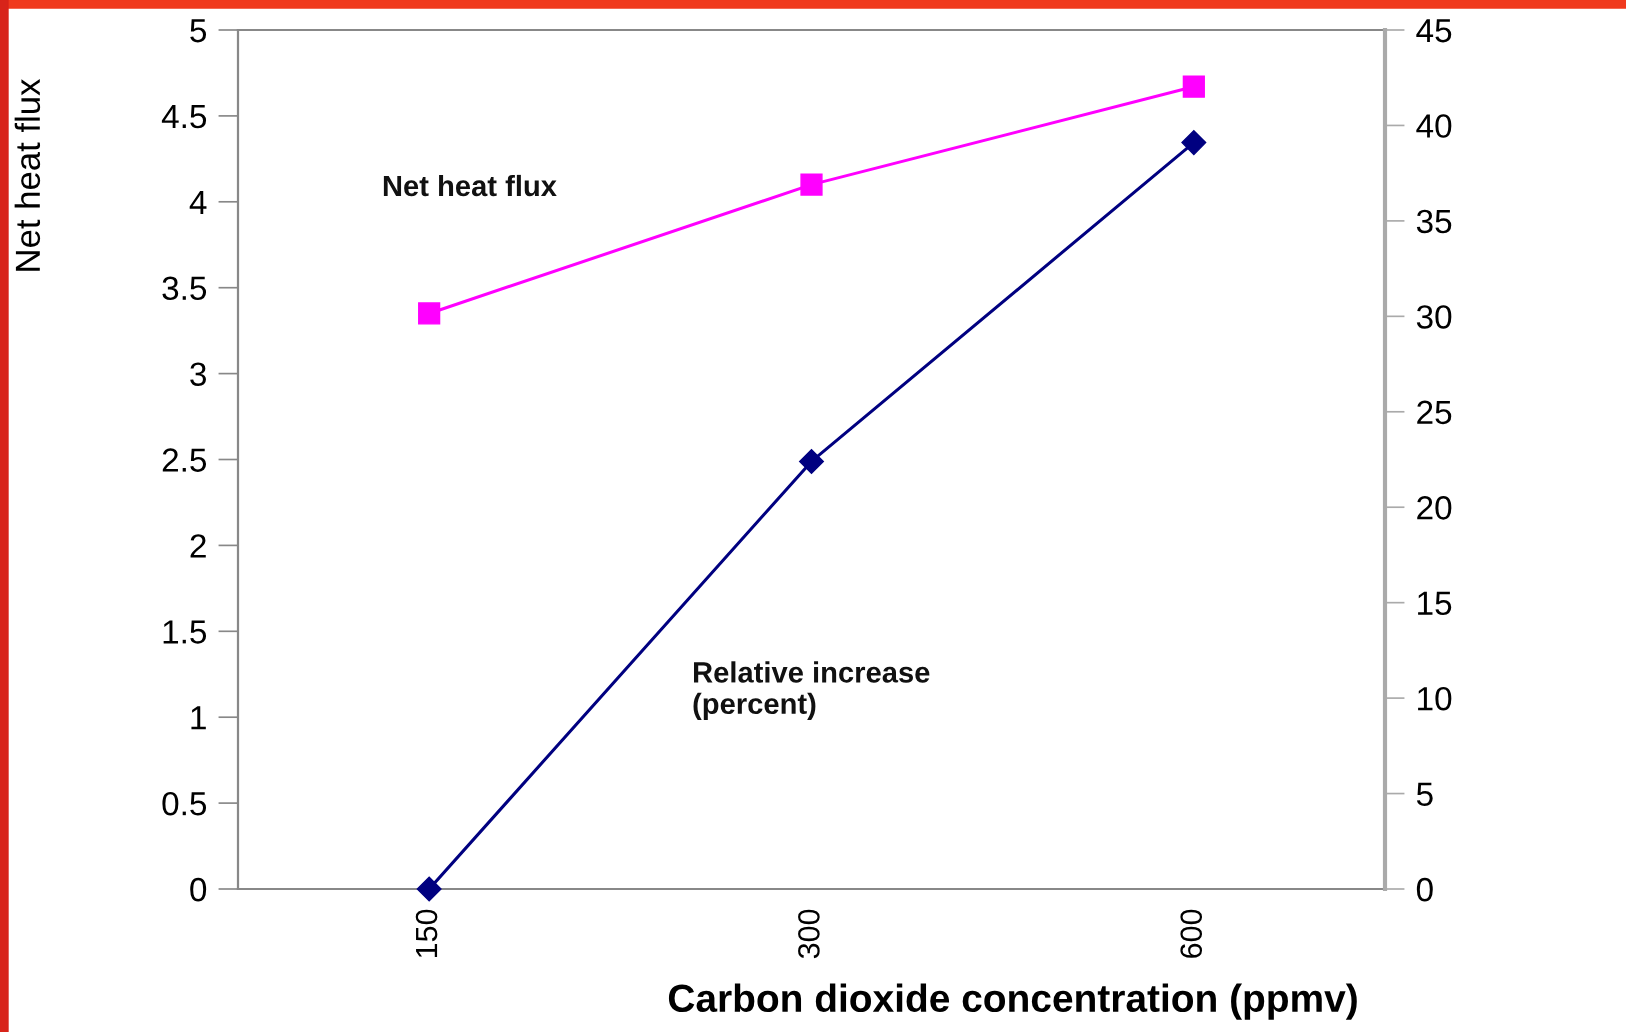 The image size is (1626, 1032). I want to click on y-tick-label: 0.5, so click(184, 803).